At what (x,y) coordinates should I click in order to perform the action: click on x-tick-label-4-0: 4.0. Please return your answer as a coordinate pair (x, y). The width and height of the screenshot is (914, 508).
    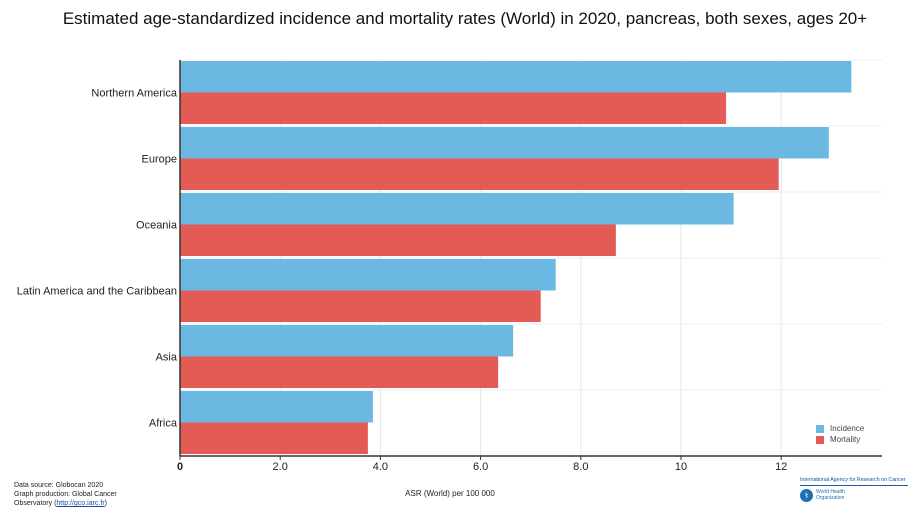
    Looking at the image, I should click on (380, 467).